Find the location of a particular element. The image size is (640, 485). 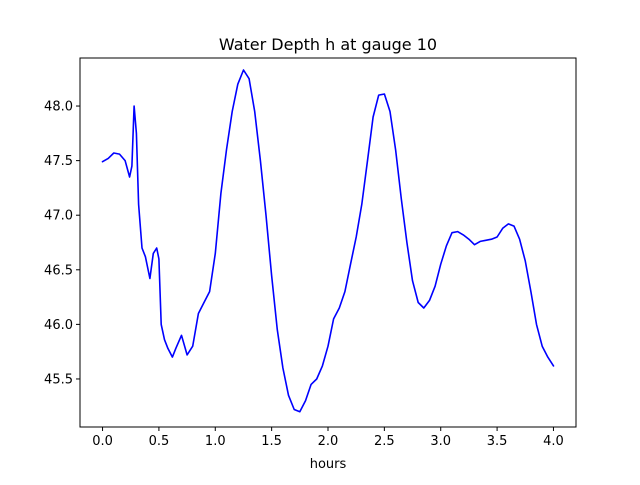

x-tick-label: 1.5 is located at coordinates (271, 441).